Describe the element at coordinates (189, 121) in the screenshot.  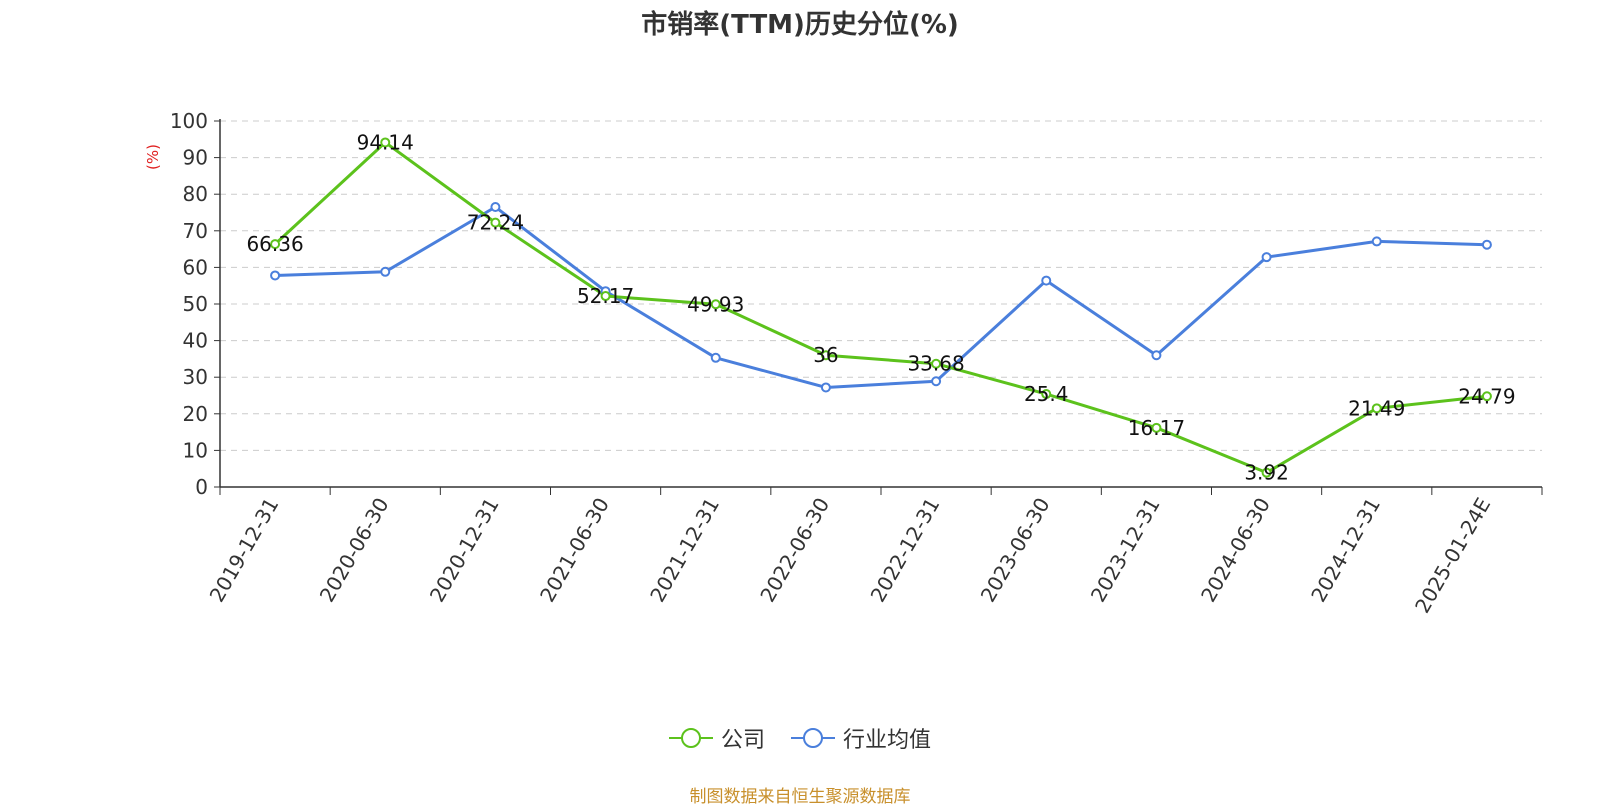
I see `y-tick-label: 100` at that location.